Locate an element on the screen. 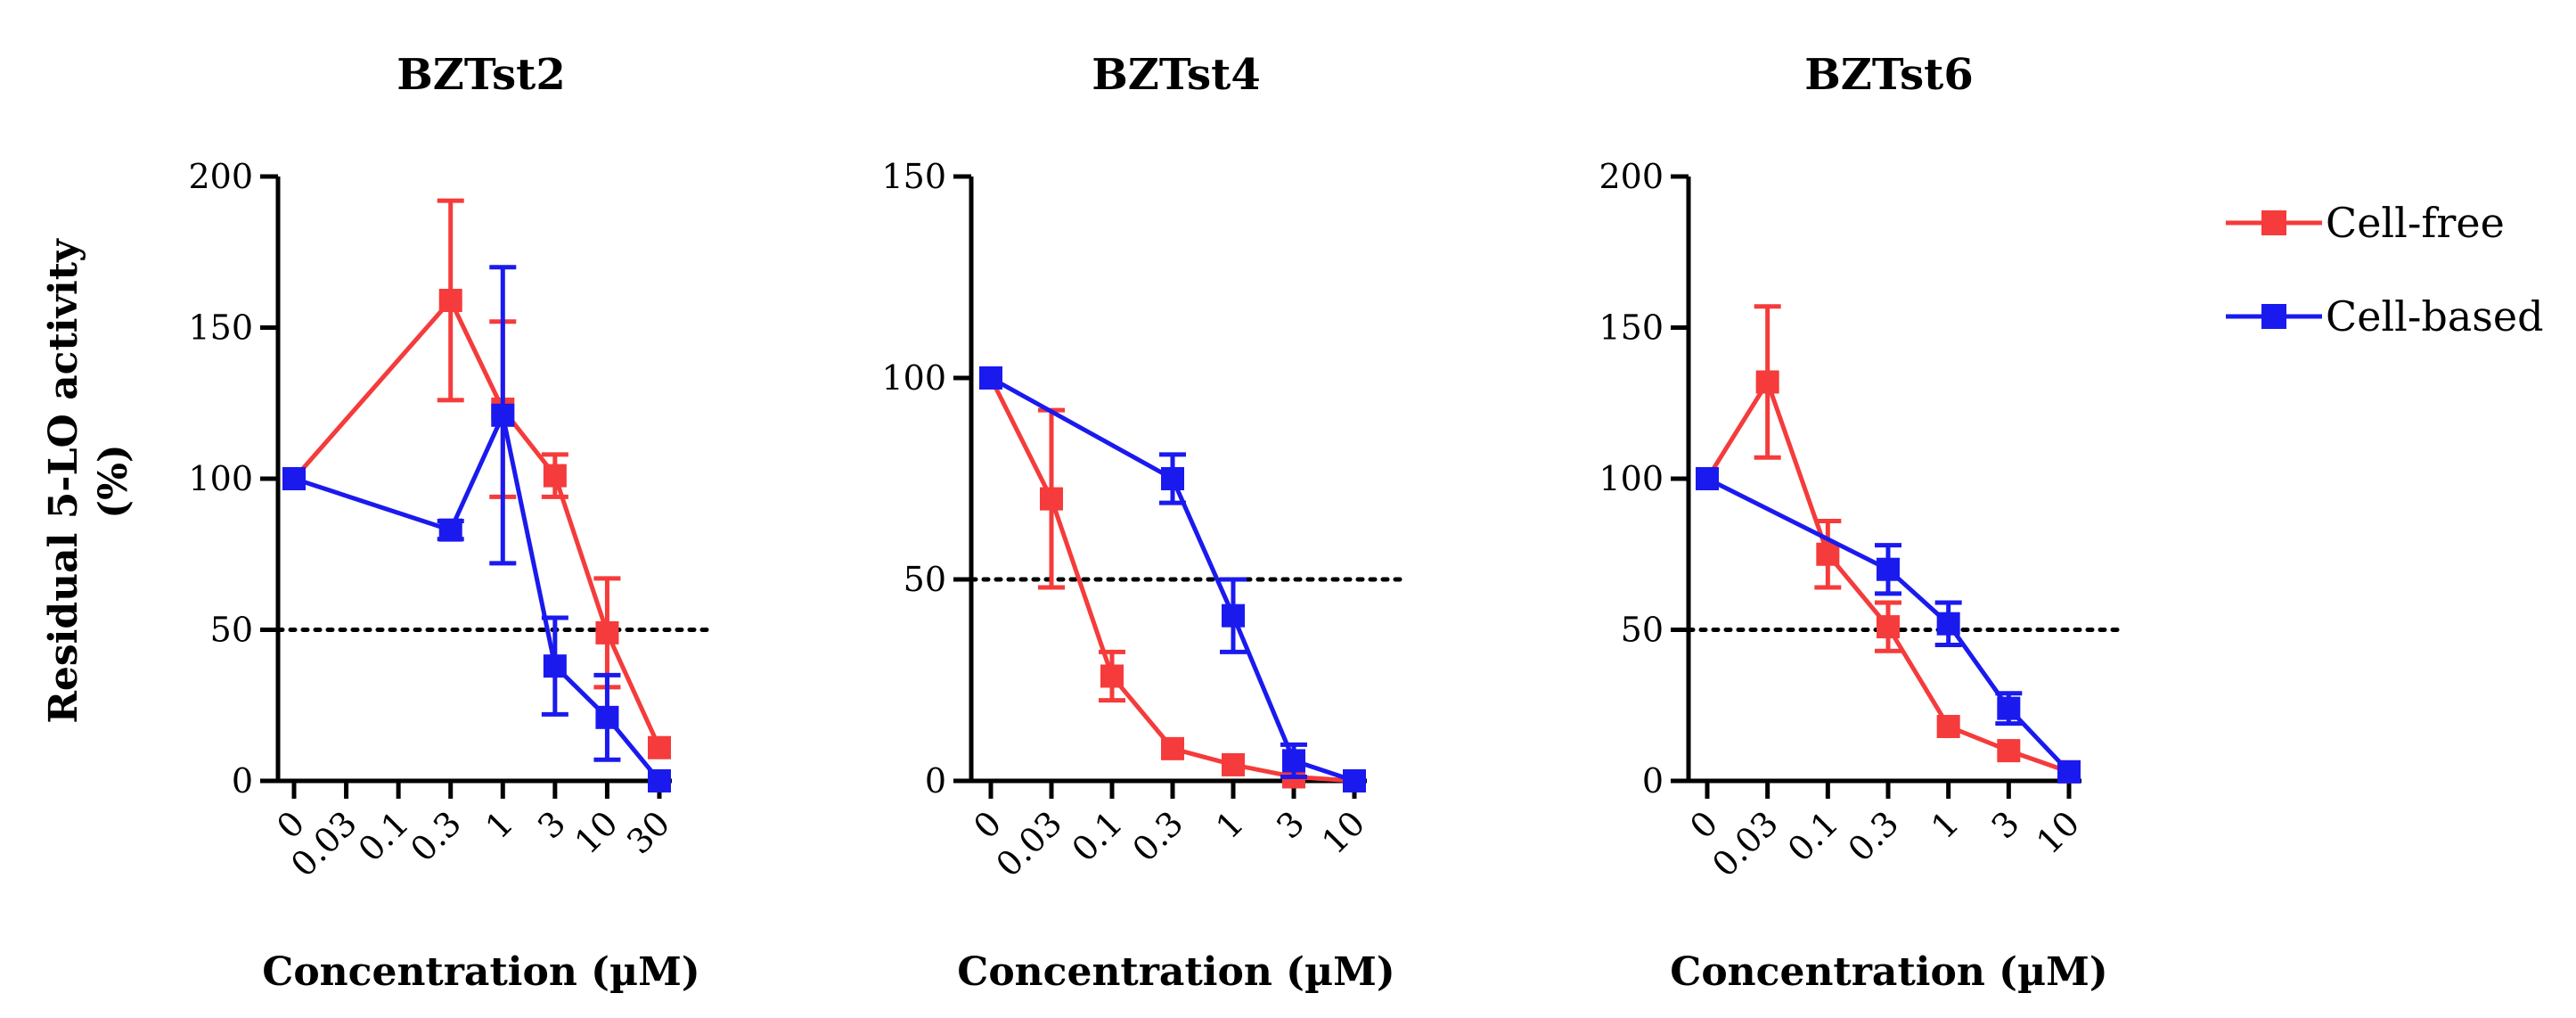 The width and height of the screenshot is (2576, 1018). panel-title: BZTst4 is located at coordinates (1176, 75).